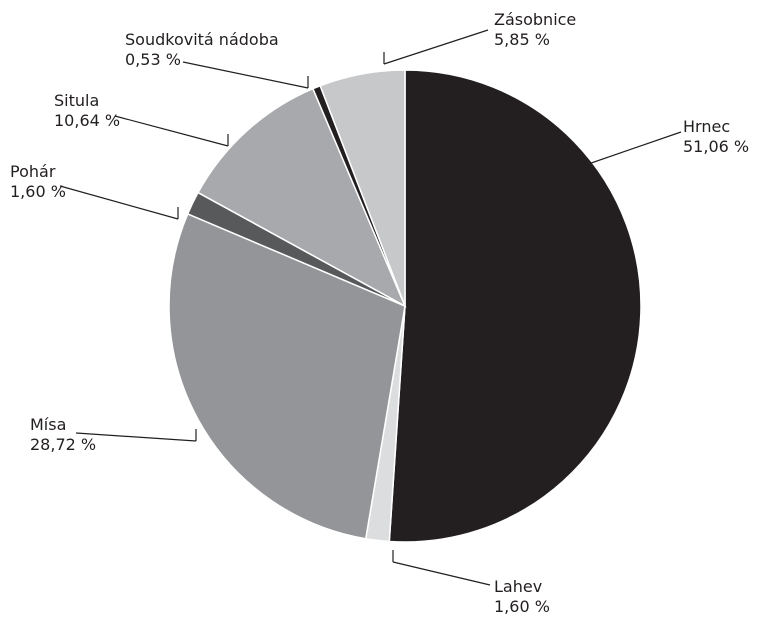  What do you see at coordinates (535, 19) in the screenshot?
I see `slice-label-zasobnice: Zásobnice` at bounding box center [535, 19].